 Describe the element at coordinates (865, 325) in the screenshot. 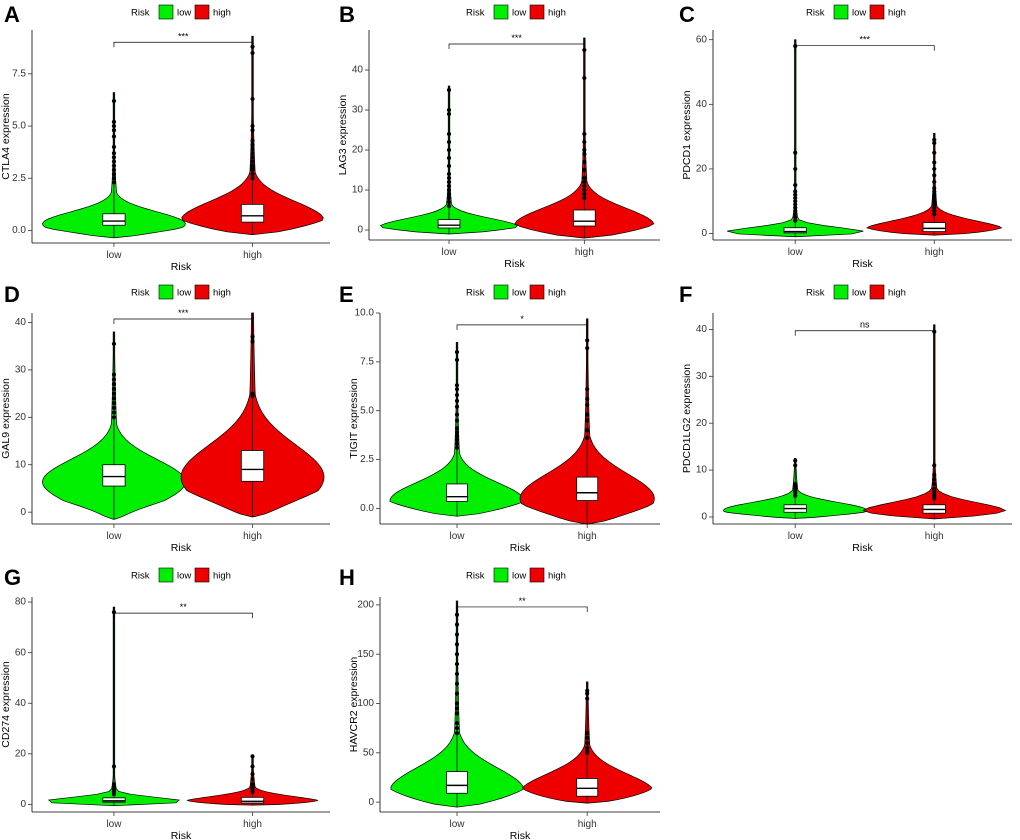

I see `significance-label: ns` at that location.